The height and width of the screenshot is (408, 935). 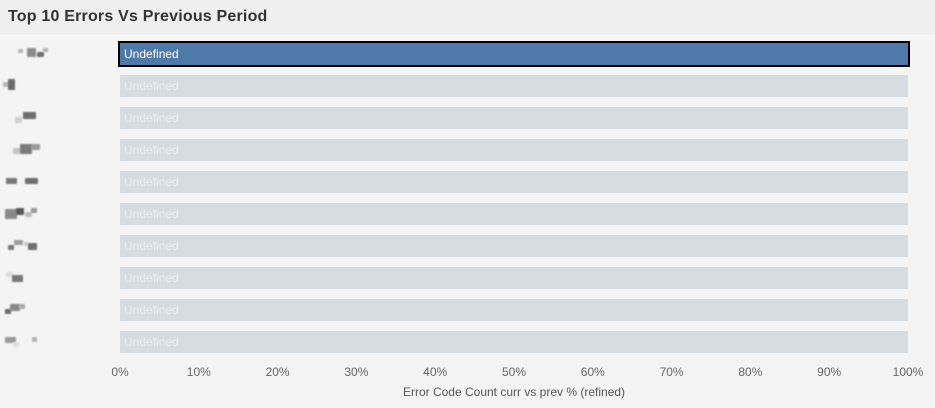 I want to click on x-axis-tick-label: 80%, so click(x=750, y=372).